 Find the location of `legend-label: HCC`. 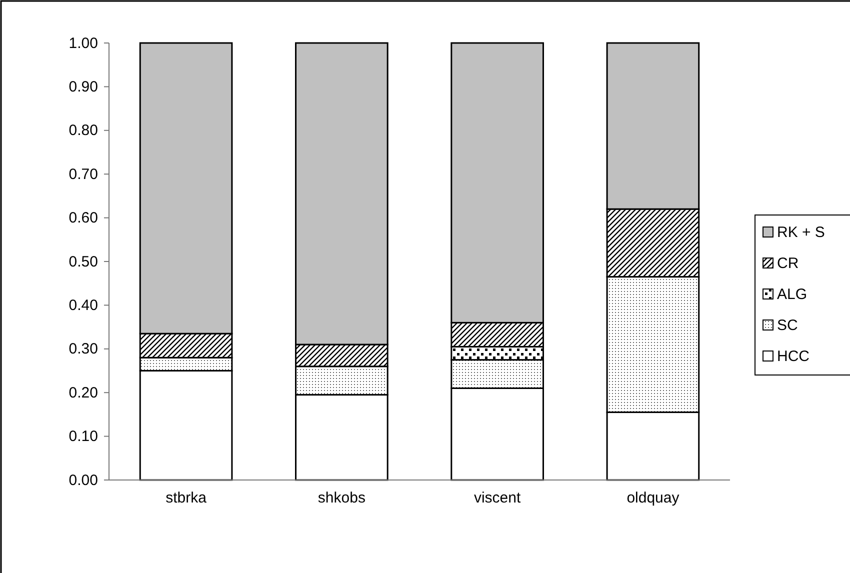

legend-label: HCC is located at coordinates (793, 356).